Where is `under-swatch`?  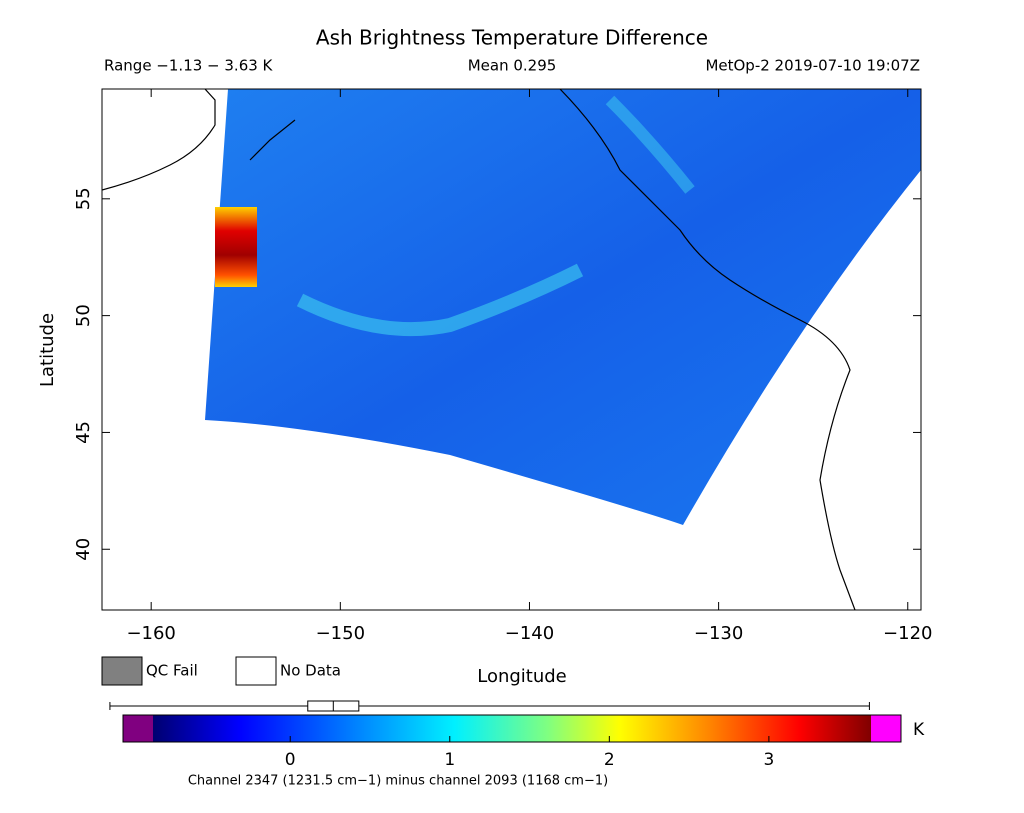 under-swatch is located at coordinates (138, 728).